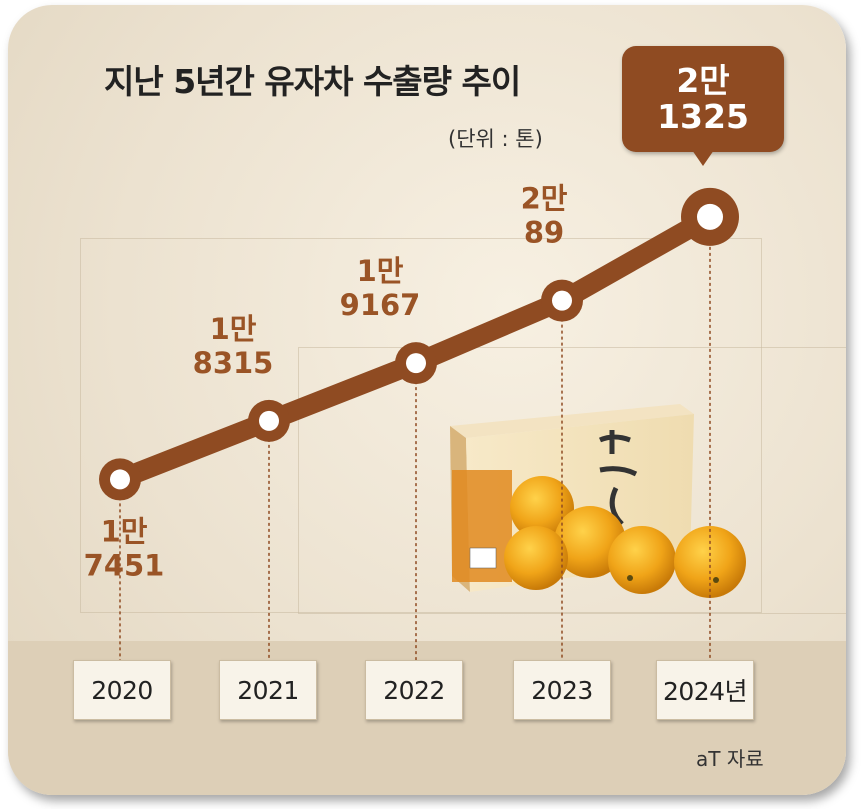 This screenshot has height=809, width=861. Describe the element at coordinates (380, 271) in the screenshot. I see `value-label-top-2022: 1만` at that location.